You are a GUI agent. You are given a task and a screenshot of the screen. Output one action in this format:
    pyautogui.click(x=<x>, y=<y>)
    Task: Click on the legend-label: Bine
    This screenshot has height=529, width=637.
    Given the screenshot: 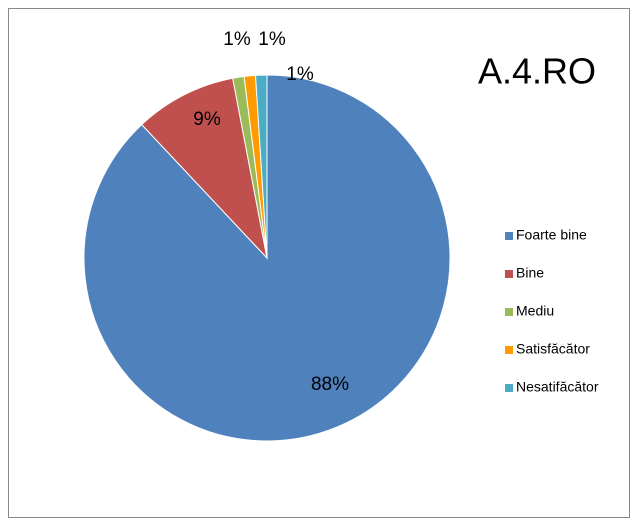 What is the action you would take?
    pyautogui.click(x=530, y=273)
    